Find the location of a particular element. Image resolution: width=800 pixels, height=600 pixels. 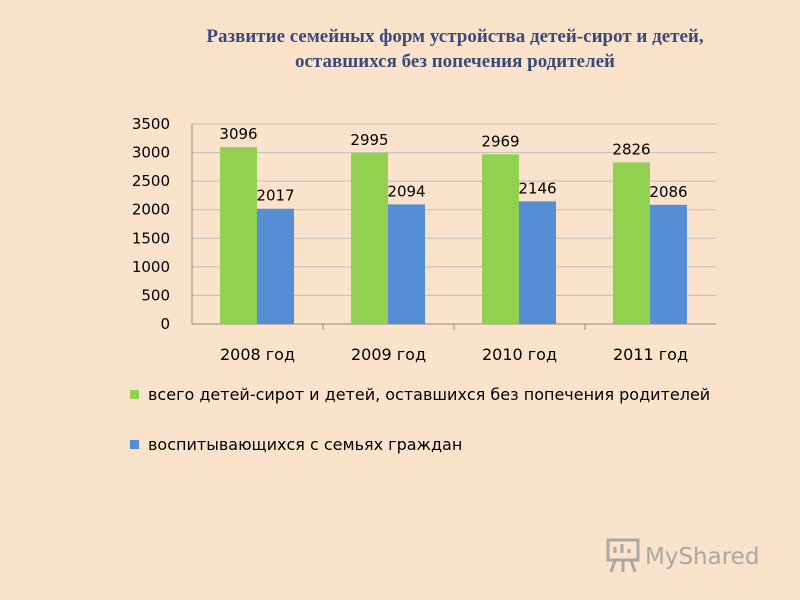

myshared-logo: MyShared is located at coordinates (682, 555).